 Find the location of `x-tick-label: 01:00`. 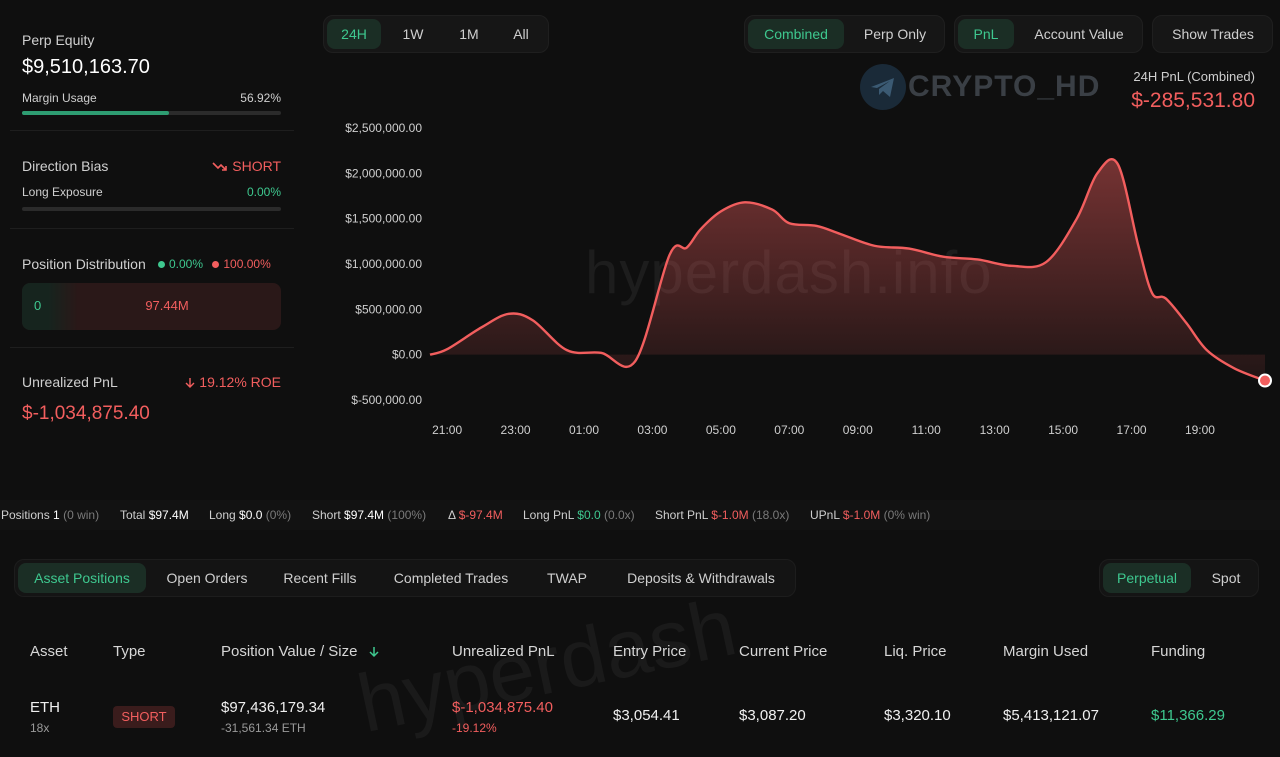

x-tick-label: 01:00 is located at coordinates (584, 430).